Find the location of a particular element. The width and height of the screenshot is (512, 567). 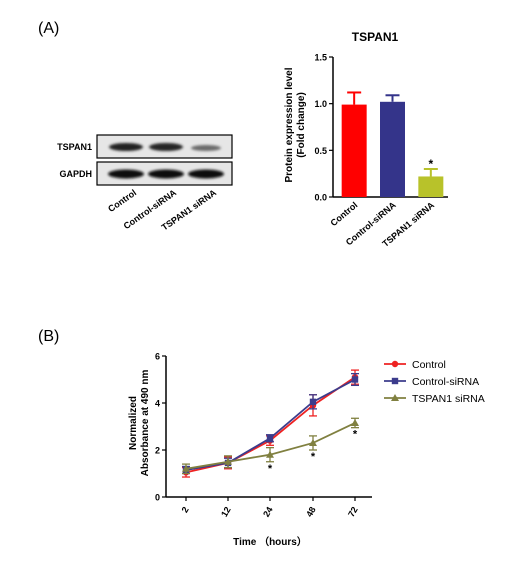

line-y-tick-label: 2 is located at coordinates (157, 451).